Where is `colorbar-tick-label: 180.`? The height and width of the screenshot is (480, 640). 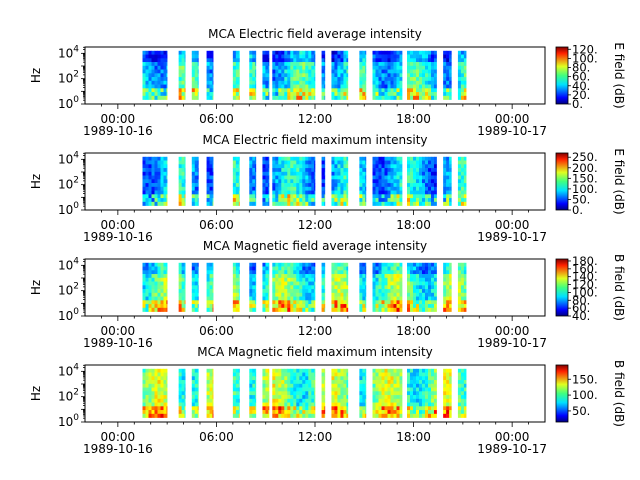
colorbar-tick-label: 180. is located at coordinates (585, 261).